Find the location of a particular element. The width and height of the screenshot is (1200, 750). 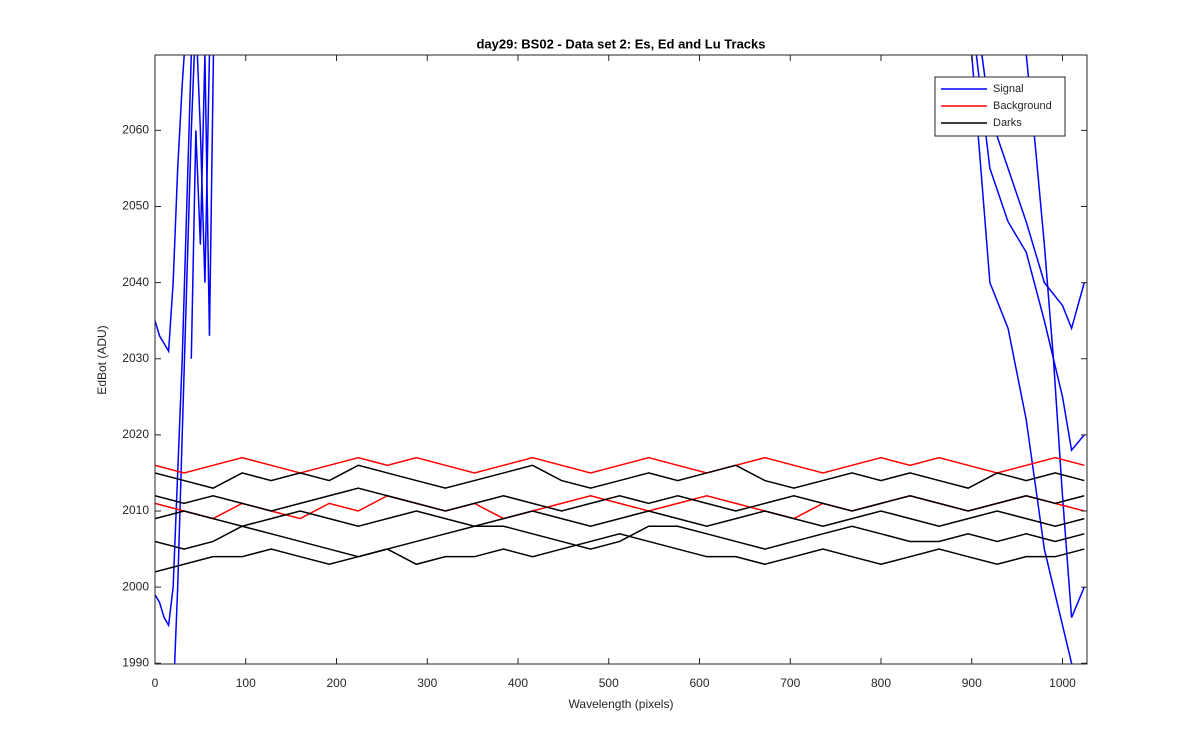

x-tick-label: 400 is located at coordinates (518, 683).